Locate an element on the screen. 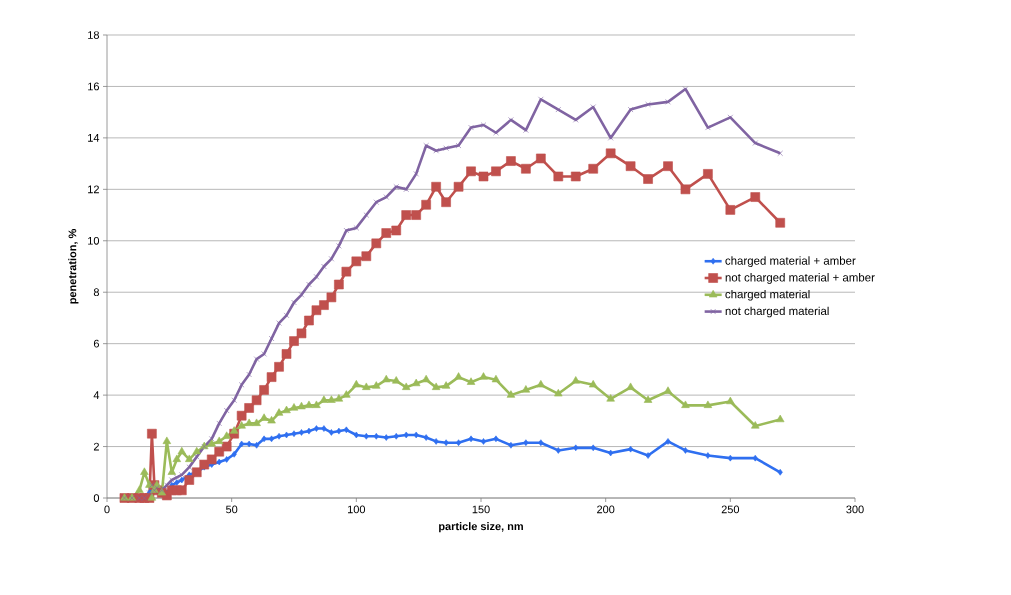 The image size is (1011, 595). legend-label: not charged material is located at coordinates (777, 312).